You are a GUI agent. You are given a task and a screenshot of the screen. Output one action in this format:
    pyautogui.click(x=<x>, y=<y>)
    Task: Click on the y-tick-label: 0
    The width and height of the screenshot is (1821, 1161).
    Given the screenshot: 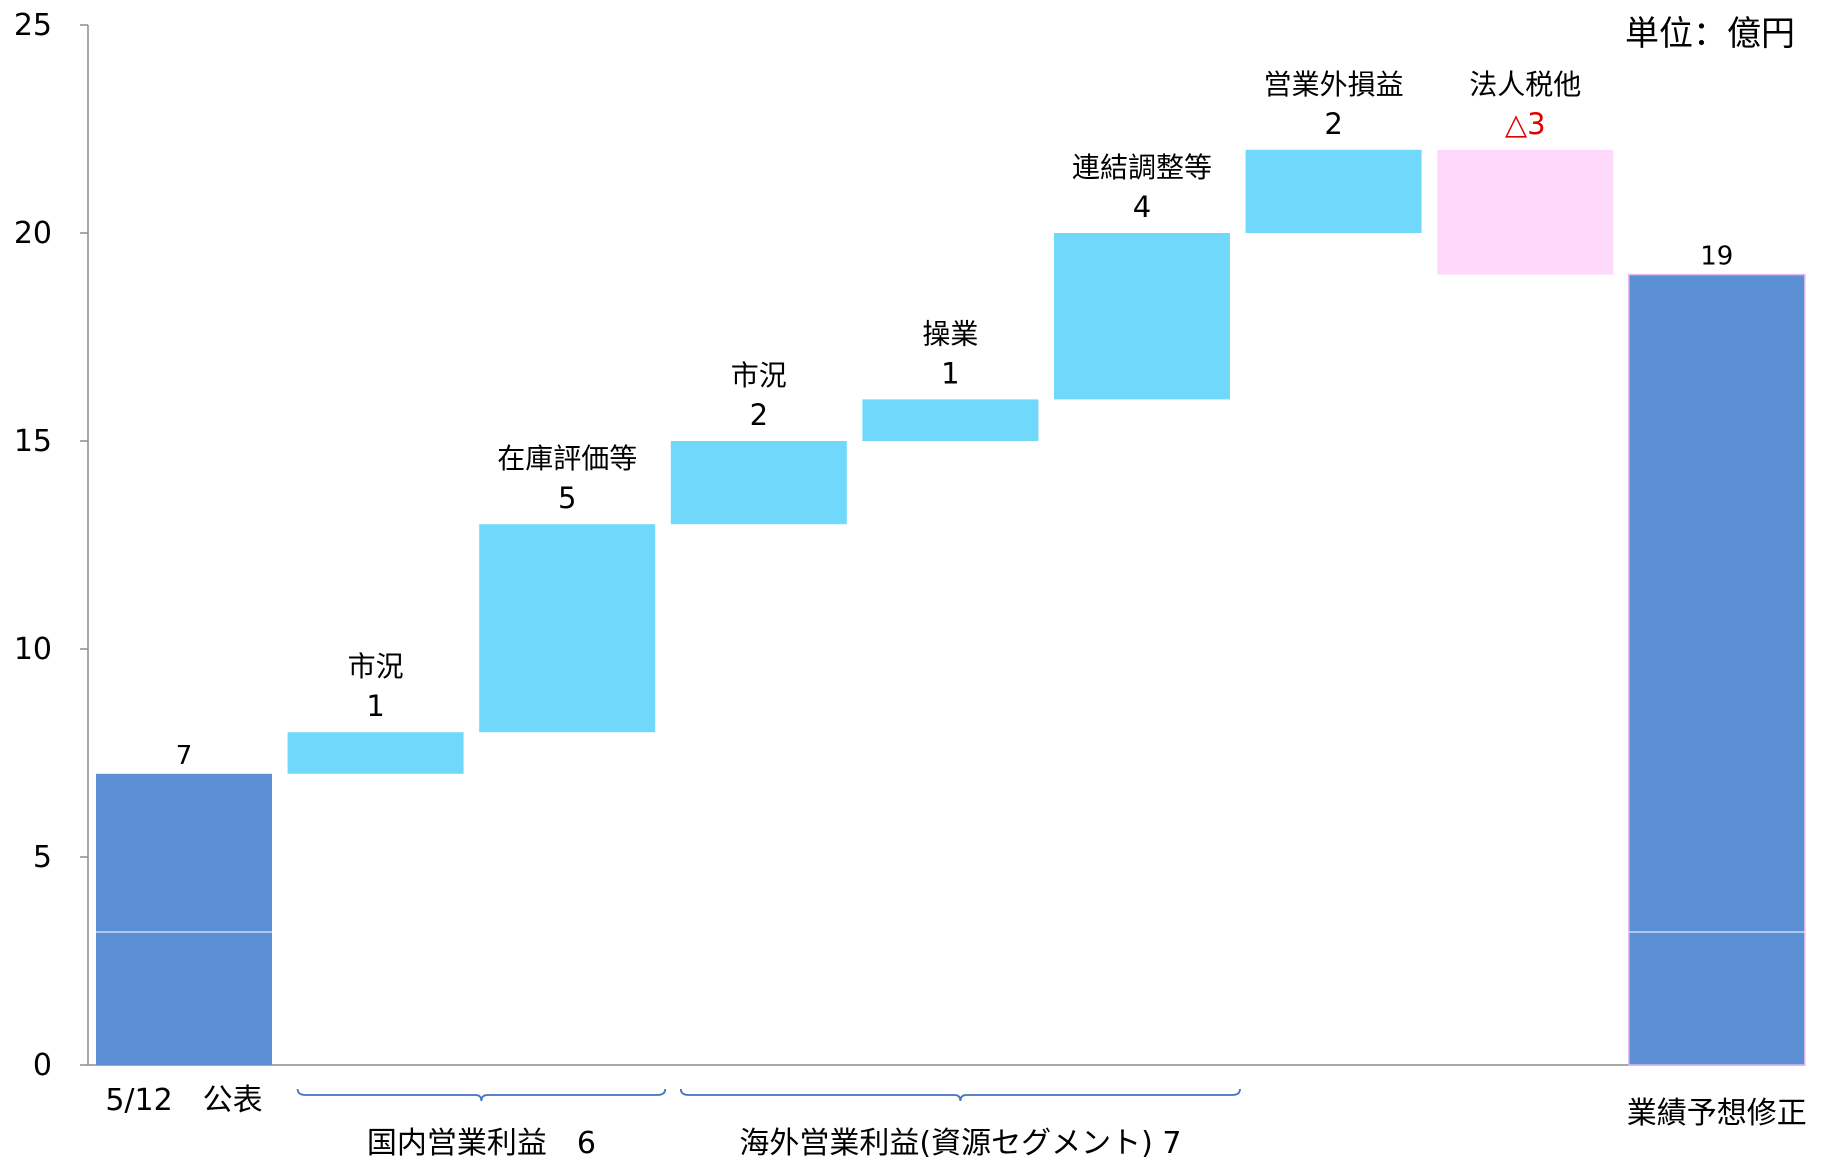 What is the action you would take?
    pyautogui.click(x=42, y=1065)
    